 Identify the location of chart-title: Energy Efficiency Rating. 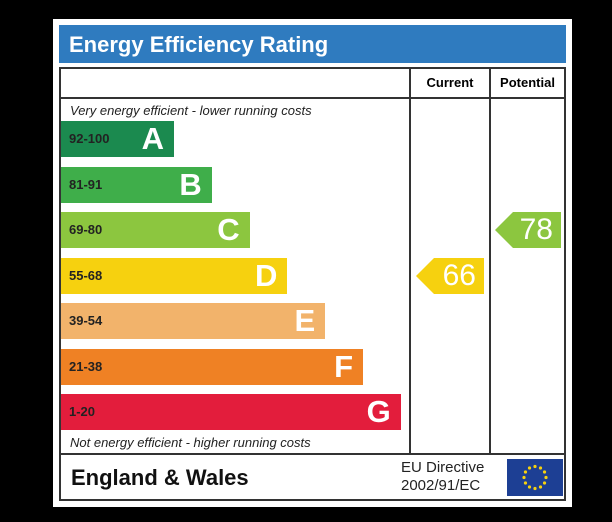
(199, 44).